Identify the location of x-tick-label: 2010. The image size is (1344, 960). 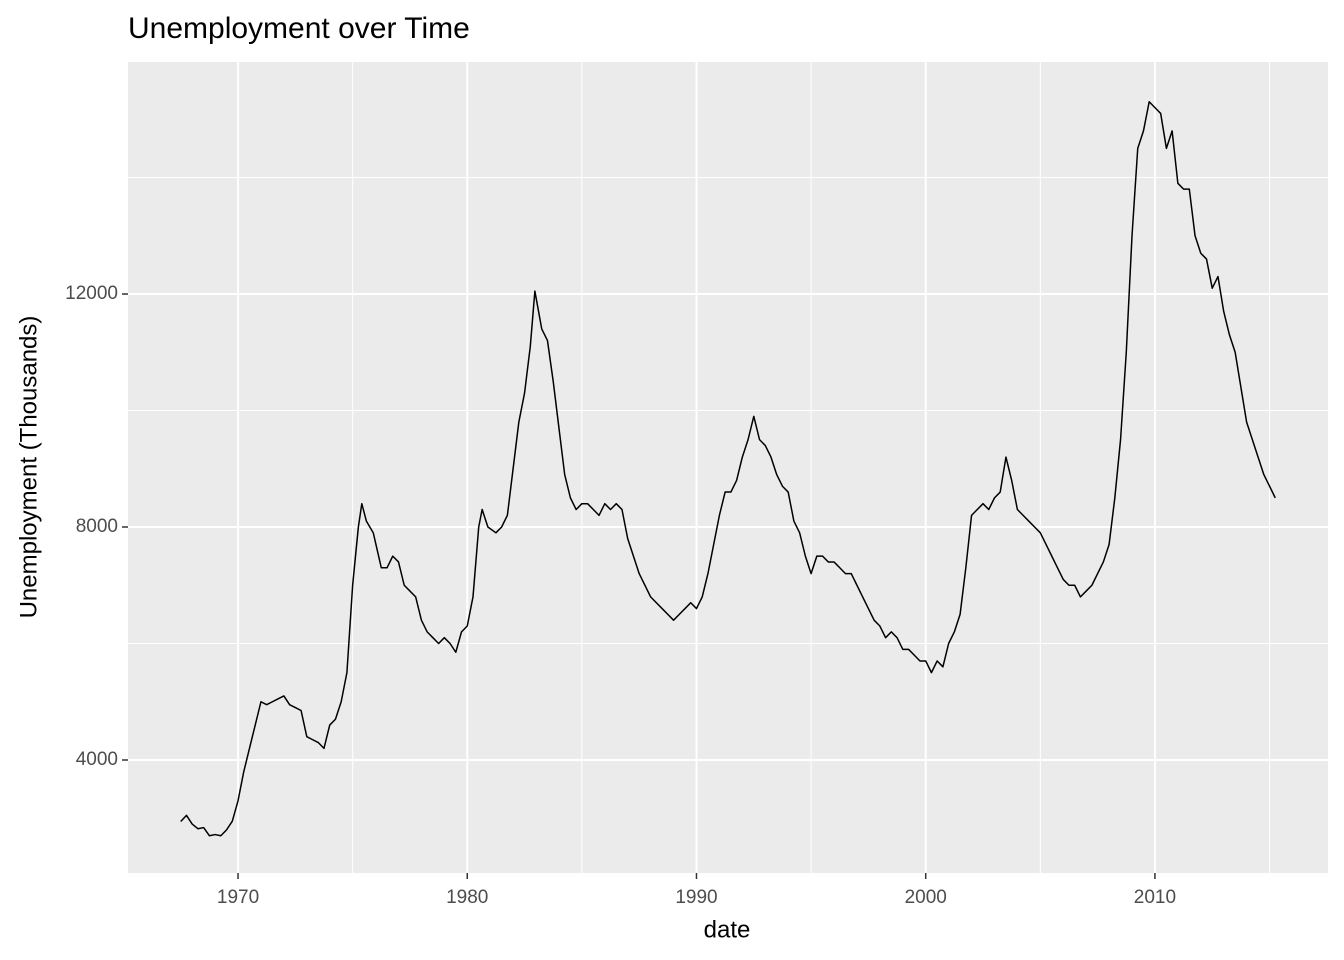
(1155, 897).